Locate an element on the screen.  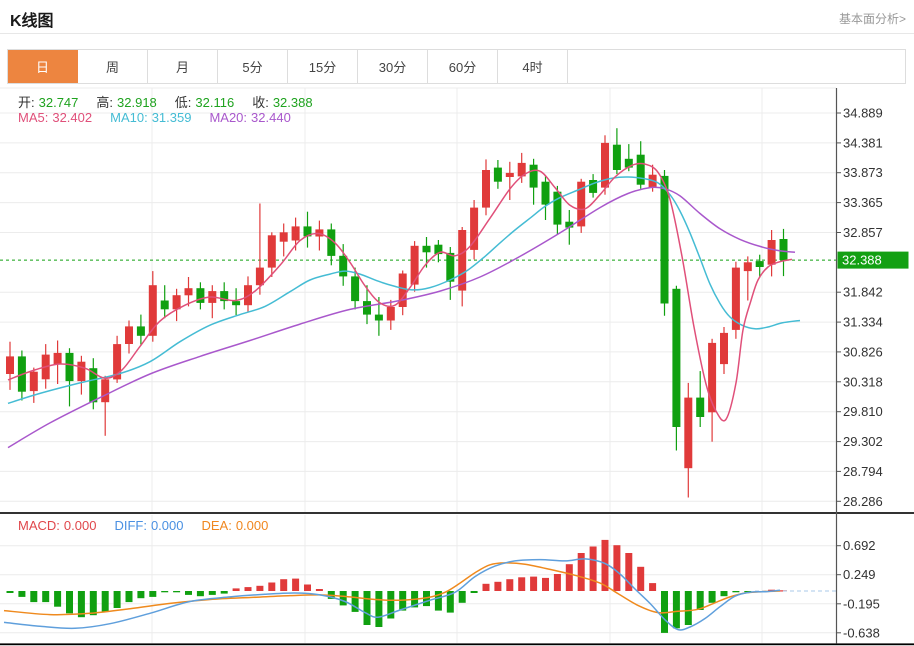
ohlc-close: 收: 32.388 is located at coordinates (284, 102).